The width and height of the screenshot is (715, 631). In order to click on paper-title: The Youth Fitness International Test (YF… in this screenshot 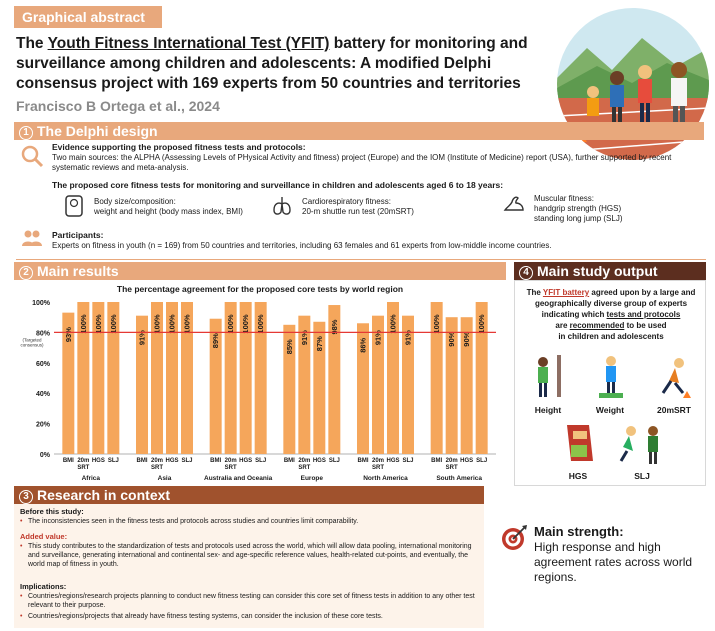, I will do `click(272, 63)`.